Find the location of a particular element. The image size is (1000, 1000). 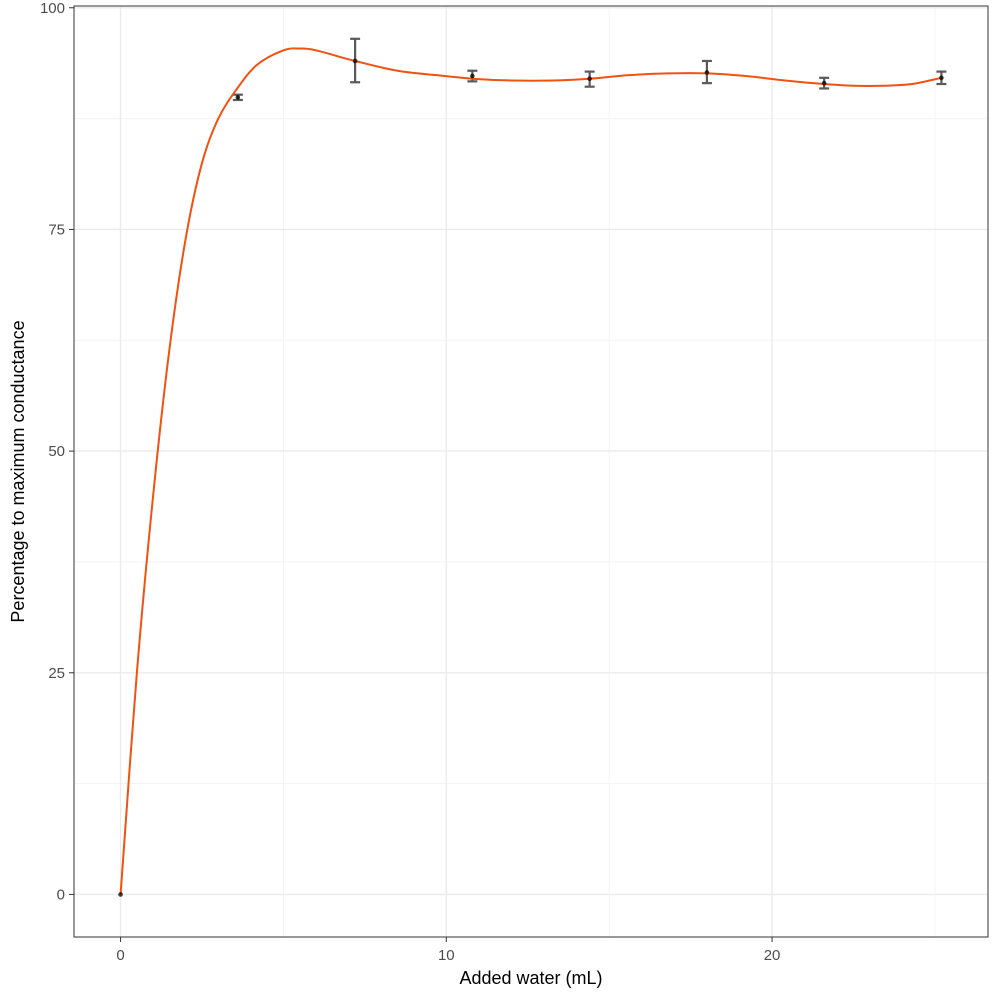

x-tick-label: 0 is located at coordinates (120, 955).